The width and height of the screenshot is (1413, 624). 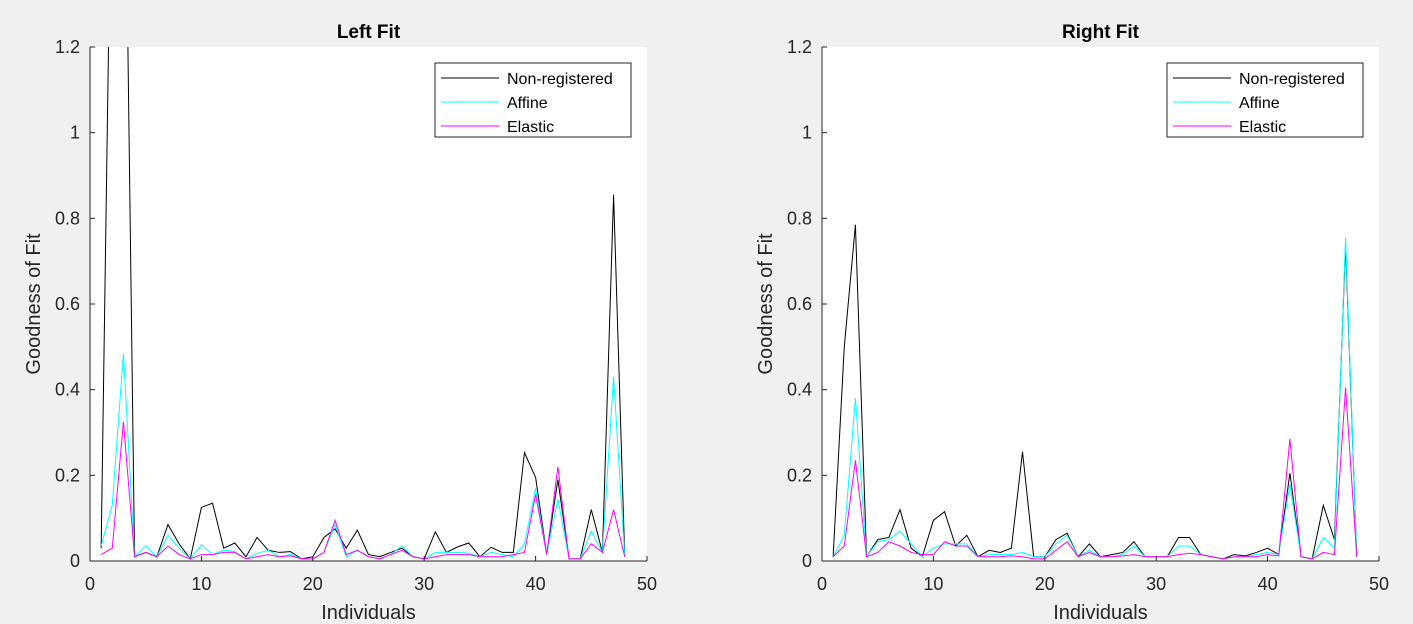 I want to click on chart-0-y-axis-label: Goodness of Fit, so click(x=34, y=304).